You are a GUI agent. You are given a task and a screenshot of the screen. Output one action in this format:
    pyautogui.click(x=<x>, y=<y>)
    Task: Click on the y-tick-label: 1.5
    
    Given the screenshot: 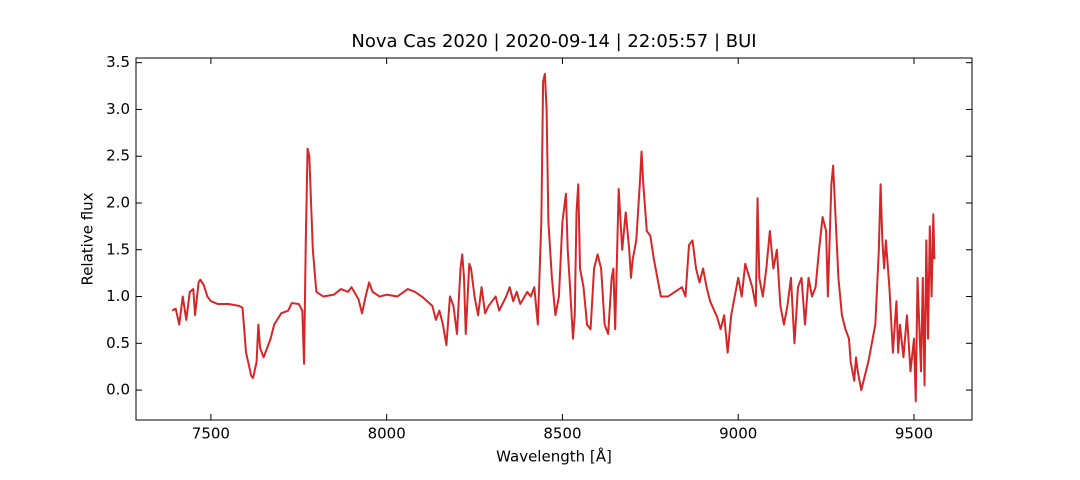 What is the action you would take?
    pyautogui.click(x=118, y=249)
    